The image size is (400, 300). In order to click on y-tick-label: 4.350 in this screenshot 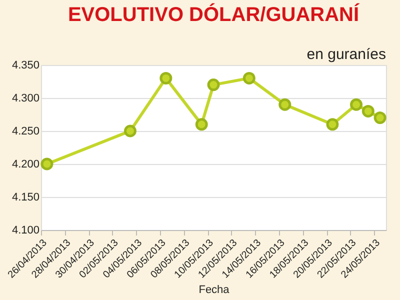, I will do `click(26, 66)`.